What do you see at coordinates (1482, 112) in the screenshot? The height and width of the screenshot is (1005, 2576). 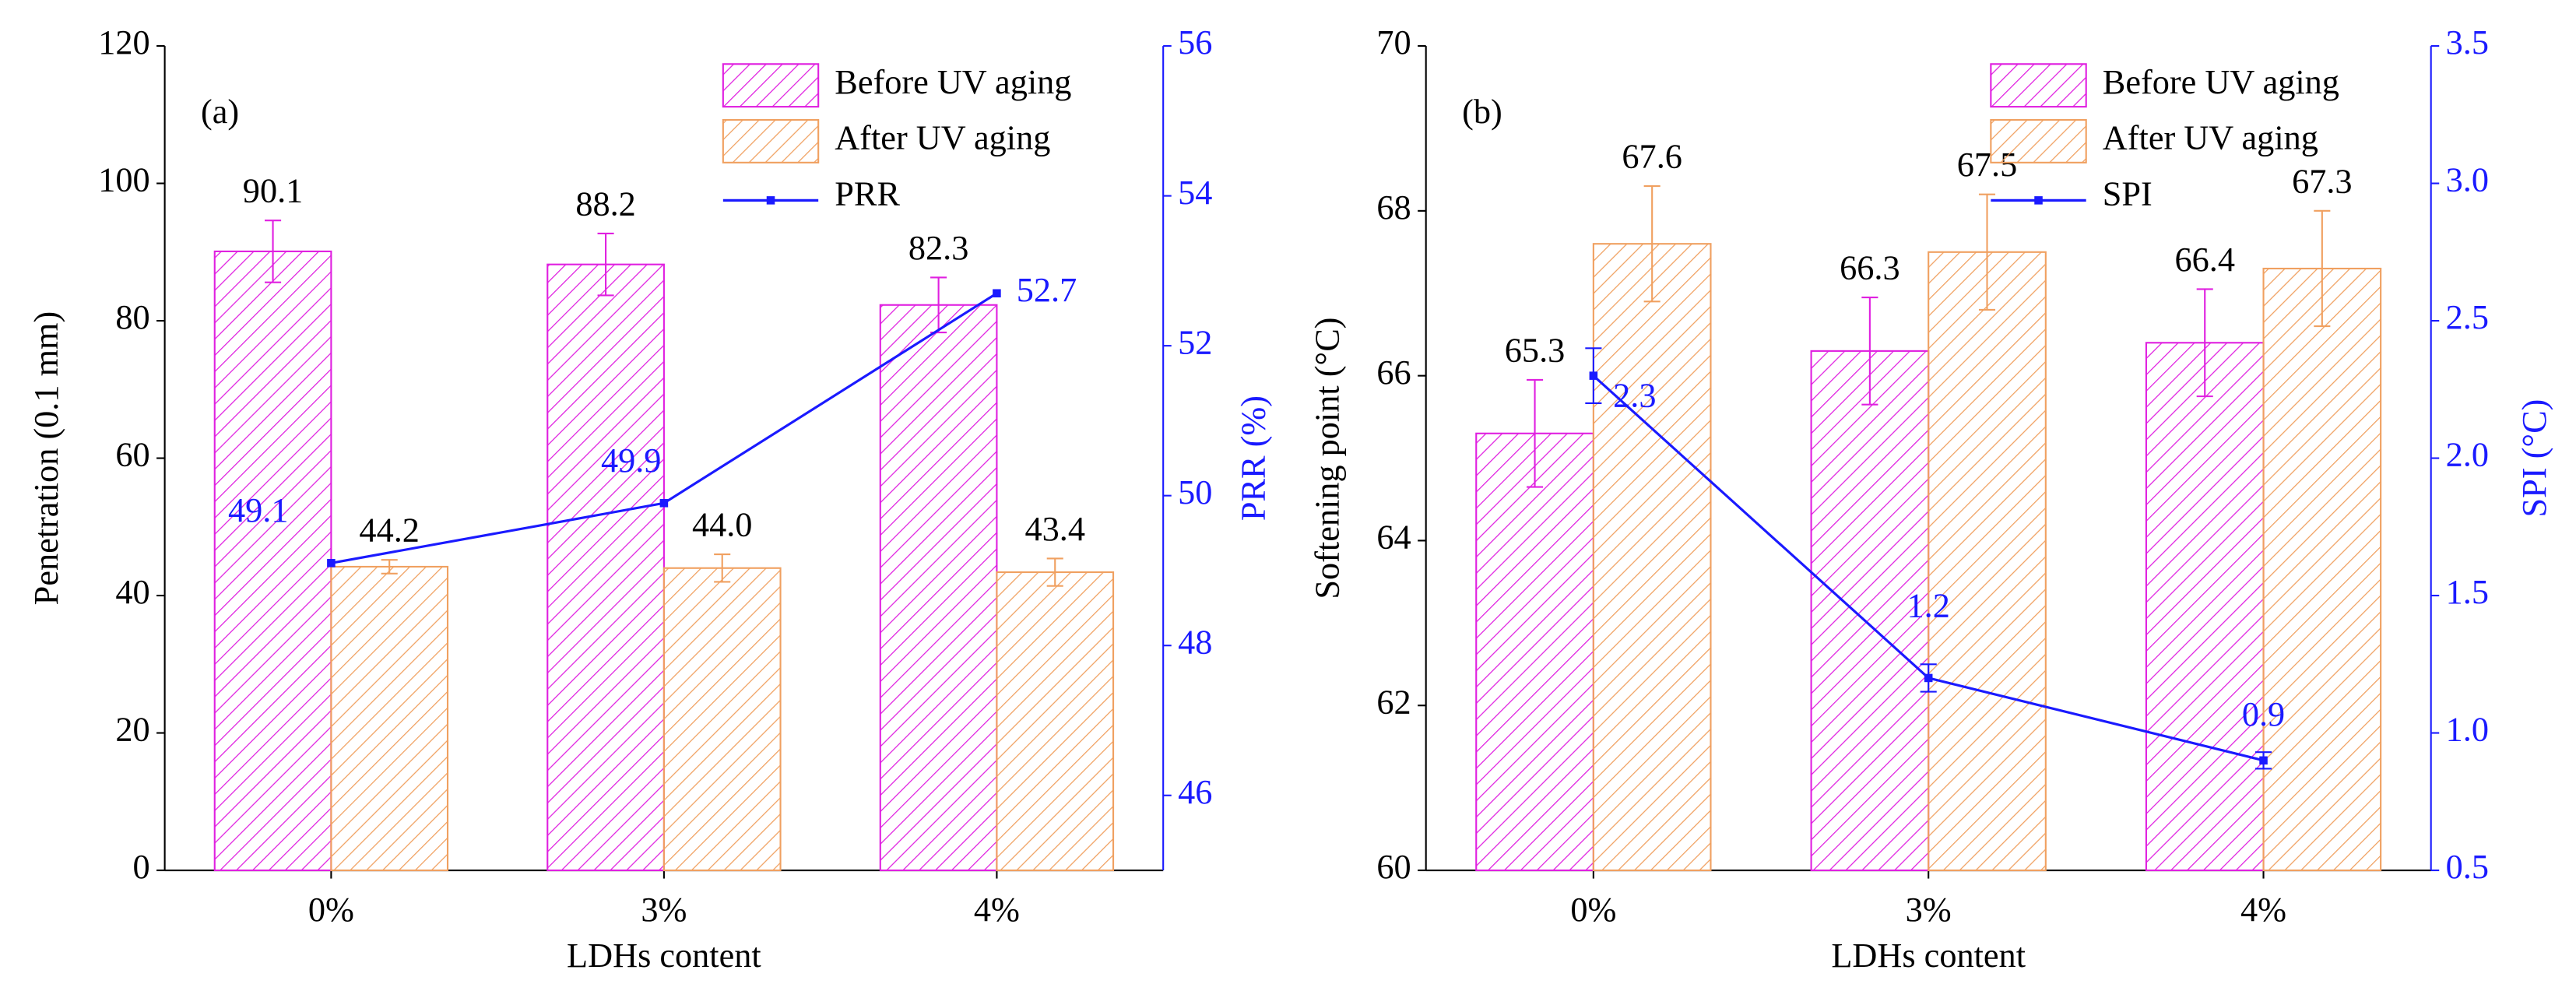 I see `panel-label: (b)` at bounding box center [1482, 112].